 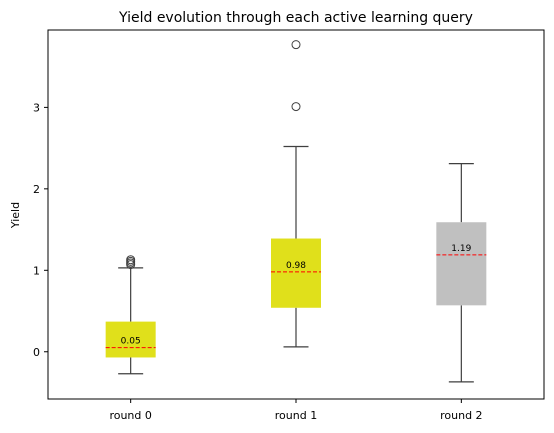 What do you see at coordinates (461, 415) in the screenshot?
I see `x-tick-label: round 2` at bounding box center [461, 415].